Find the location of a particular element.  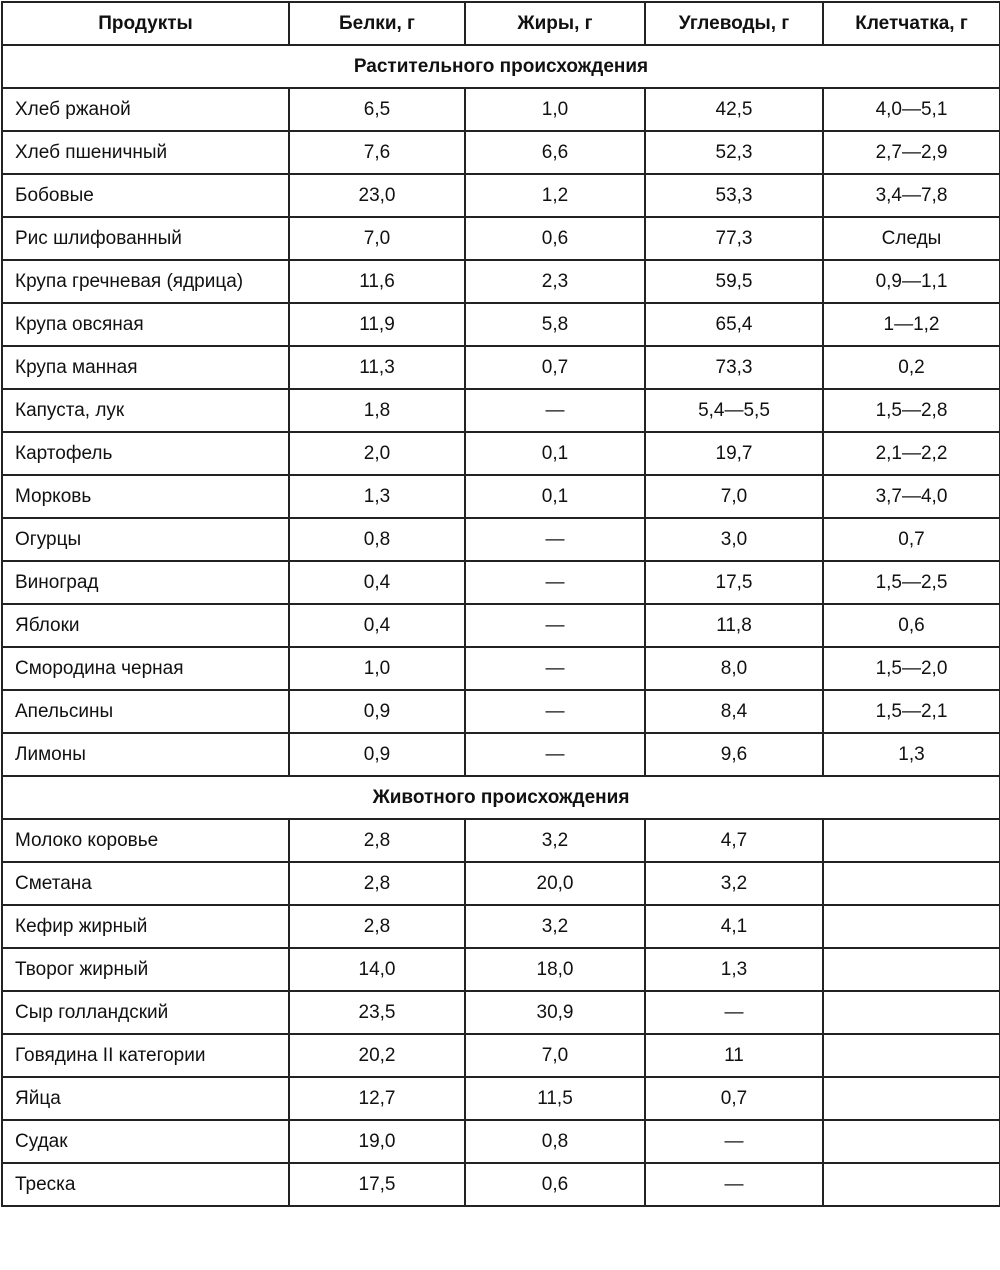

table-row: Говядина II категории 20,2 7,0 11 is located at coordinates (500, 1055).